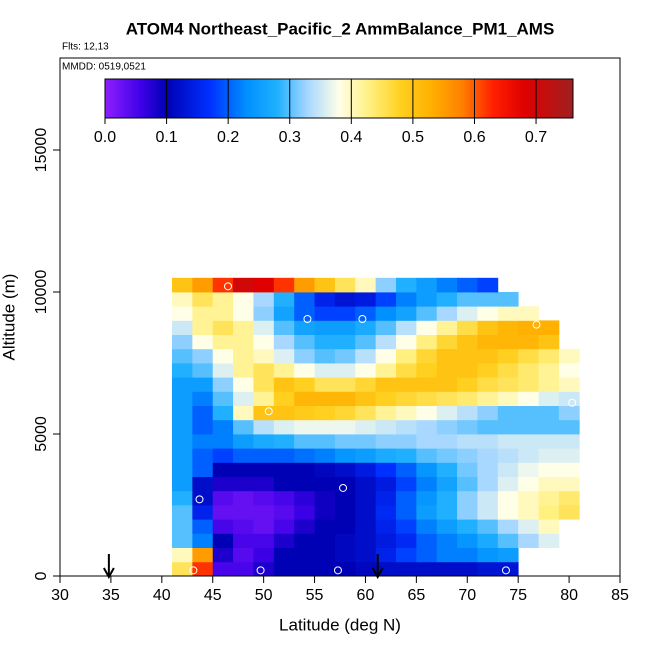 This screenshot has height=650, width=650. I want to click on colorbar-tick-label: 0.7, so click(536, 137).